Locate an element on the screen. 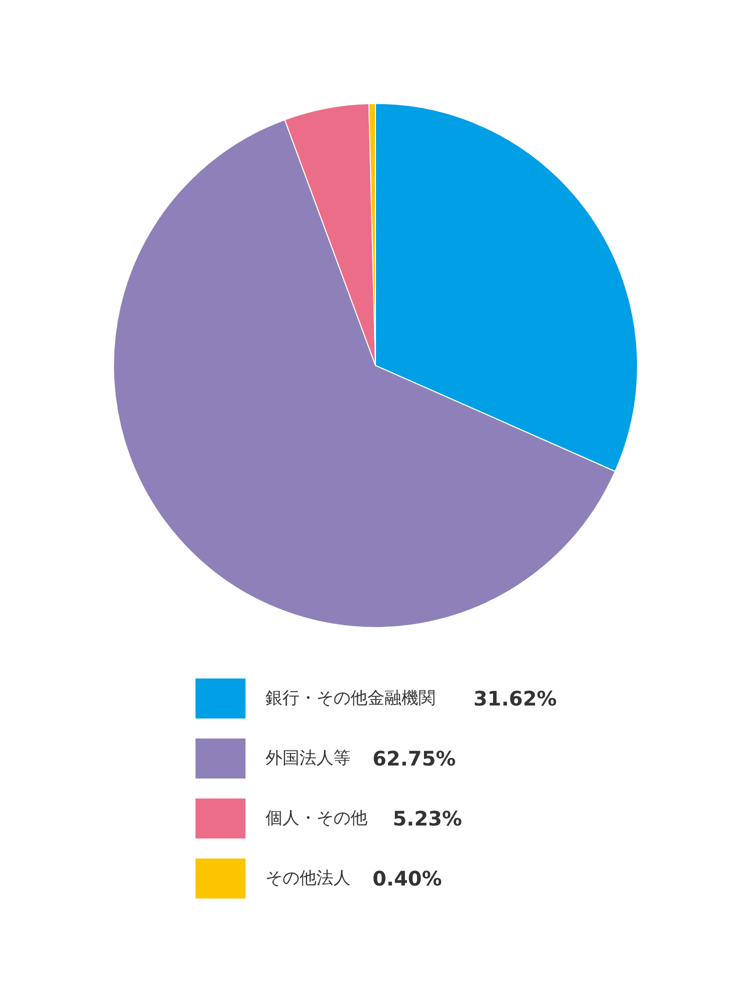 The image size is (750, 1000). legend-label: 個人・その他 is located at coordinates (317, 818).